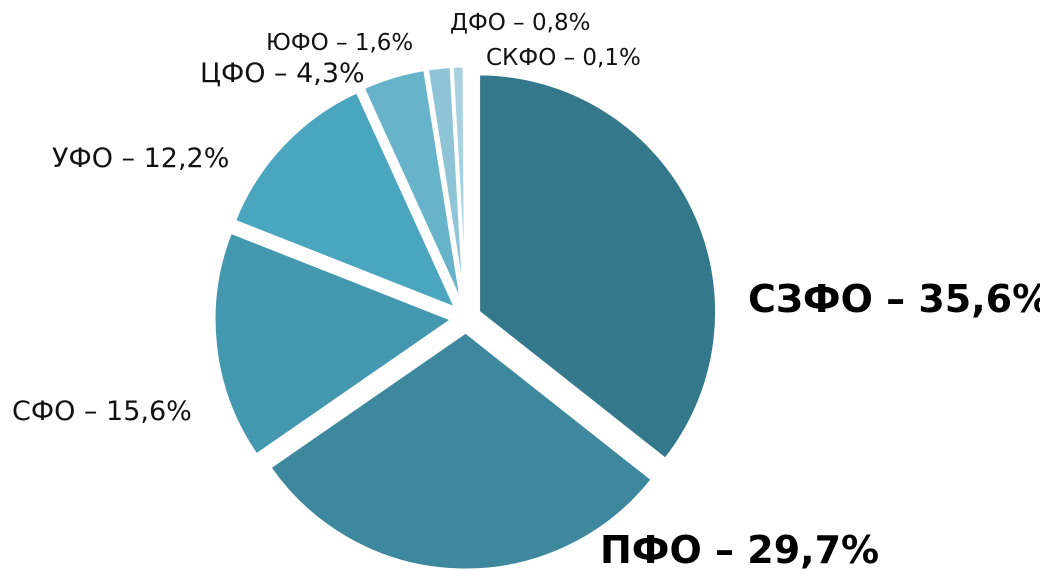 This screenshot has width=1040, height=571. What do you see at coordinates (465, 184) in the screenshot?
I see `pie-slice-skfo` at bounding box center [465, 184].